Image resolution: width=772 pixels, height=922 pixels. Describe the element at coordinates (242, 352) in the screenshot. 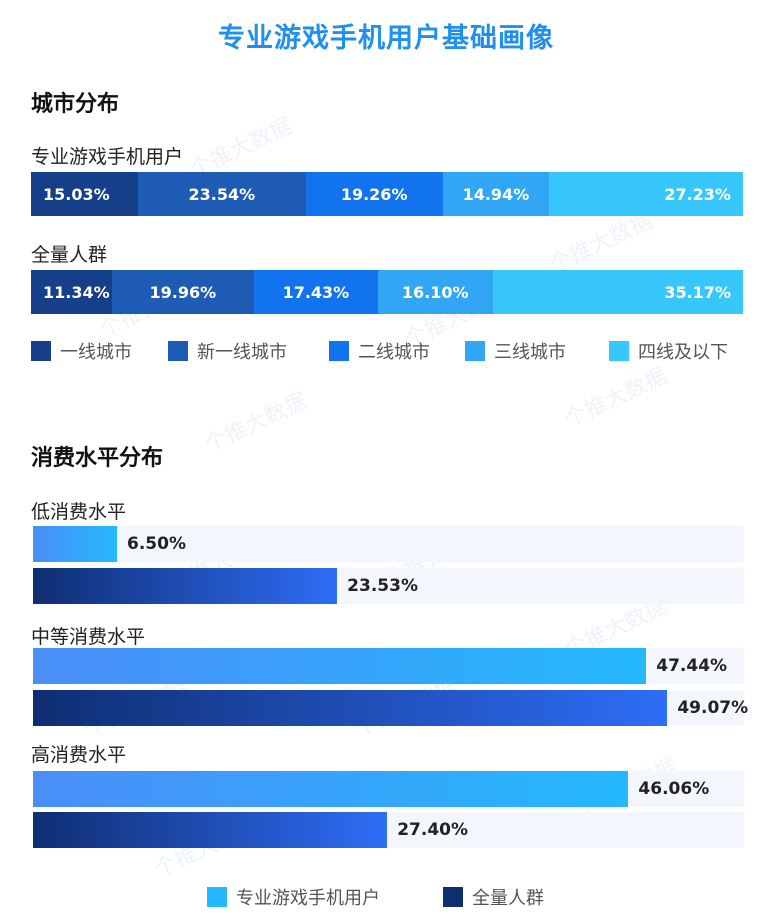

I see `legend-label: 新一线城市` at that location.